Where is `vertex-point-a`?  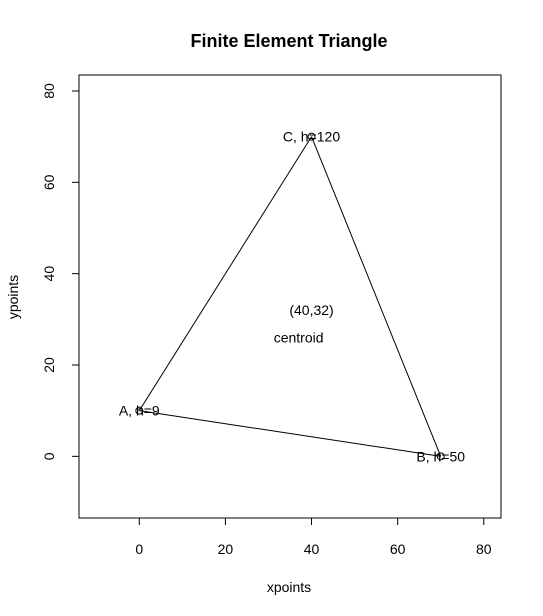
vertex-point-a is located at coordinates (139, 410).